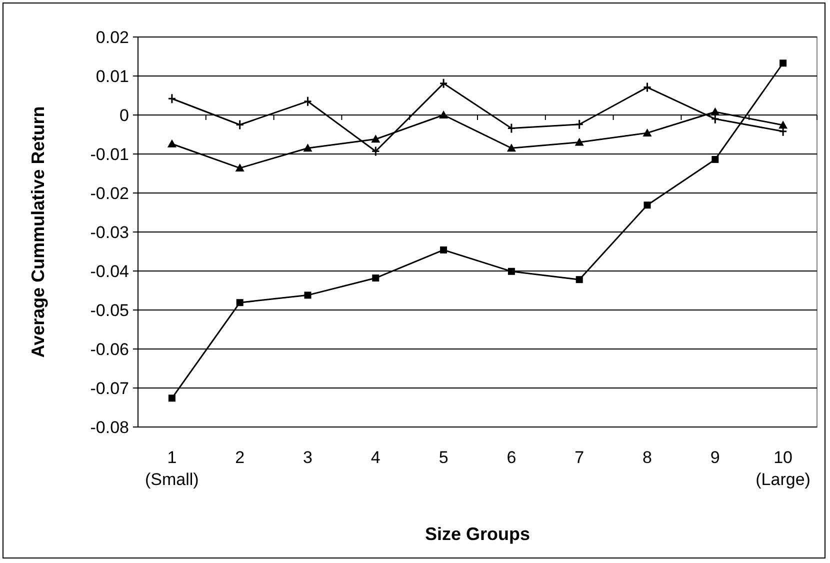 This screenshot has height=563, width=830. What do you see at coordinates (112, 37) in the screenshot?
I see `y-tick-label: 0.02` at bounding box center [112, 37].